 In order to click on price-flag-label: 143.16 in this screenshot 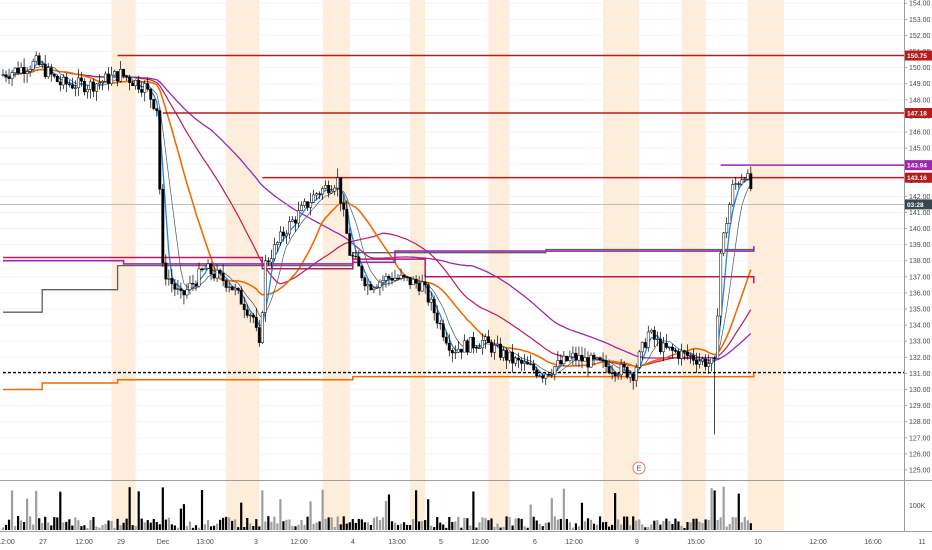, I will do `click(917, 178)`.